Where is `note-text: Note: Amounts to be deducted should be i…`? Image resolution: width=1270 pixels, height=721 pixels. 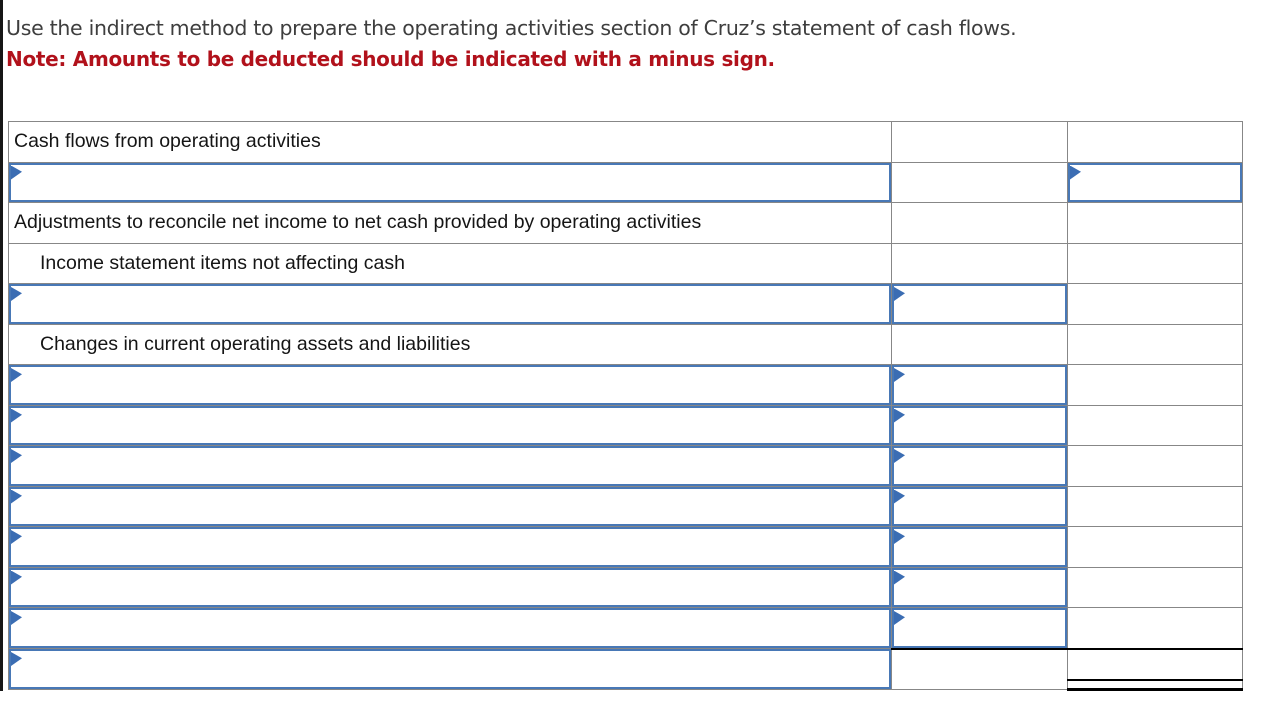 note-text: Note: Amounts to be deducted should be i… is located at coordinates (390, 59).